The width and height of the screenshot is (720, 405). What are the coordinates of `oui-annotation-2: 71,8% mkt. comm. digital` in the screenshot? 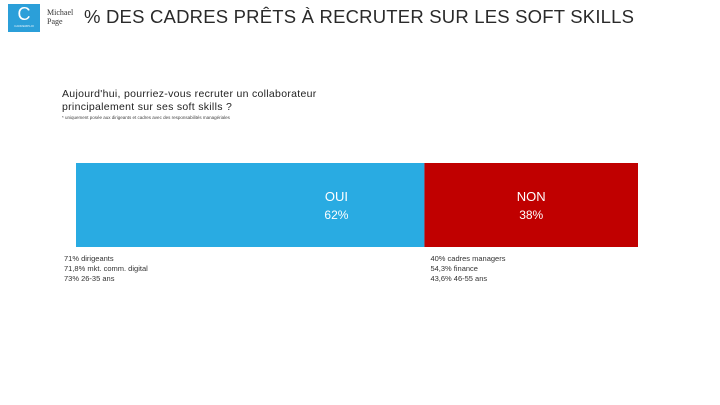 It's located at (106, 268).